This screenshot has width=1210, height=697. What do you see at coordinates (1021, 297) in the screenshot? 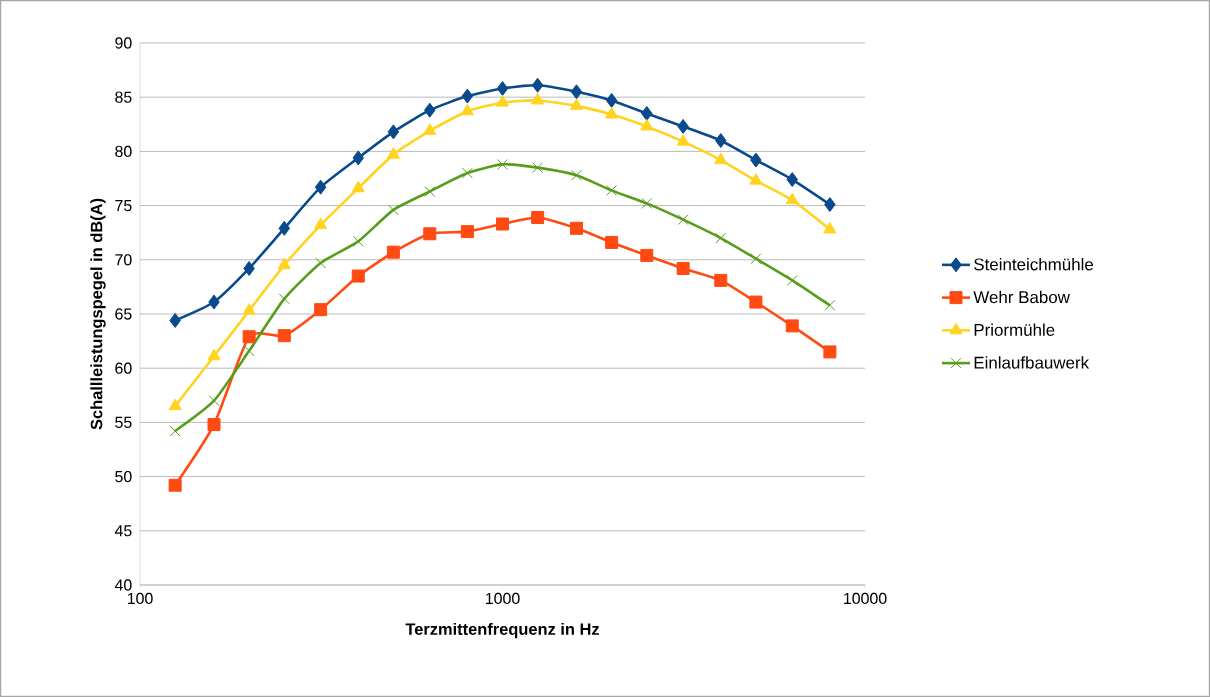
I see `legend-label: Wehr Babow` at bounding box center [1021, 297].